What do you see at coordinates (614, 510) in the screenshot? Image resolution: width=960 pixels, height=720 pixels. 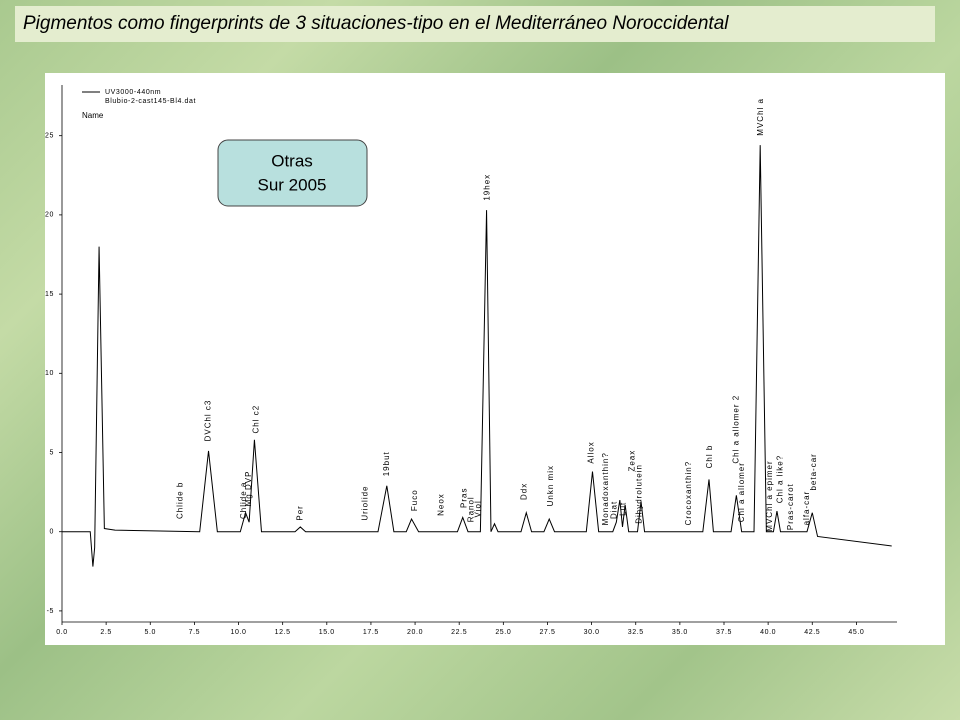 I see `peak-label: Diat` at bounding box center [614, 510].